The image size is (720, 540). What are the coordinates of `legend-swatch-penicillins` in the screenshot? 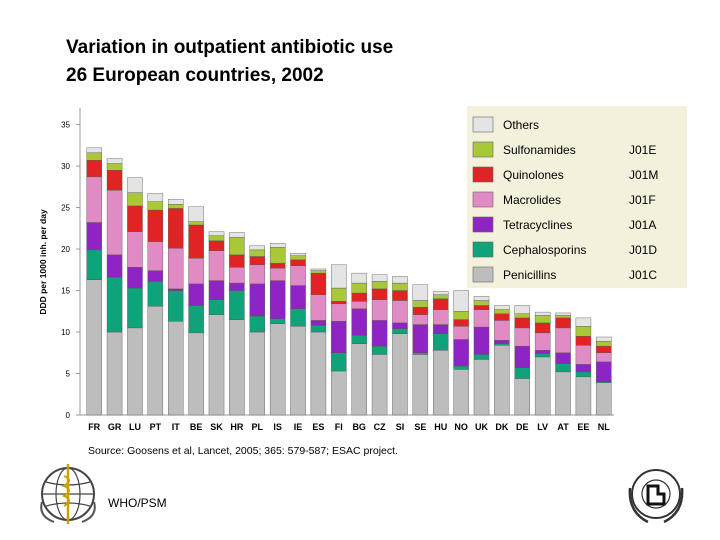 It's located at (483, 274).